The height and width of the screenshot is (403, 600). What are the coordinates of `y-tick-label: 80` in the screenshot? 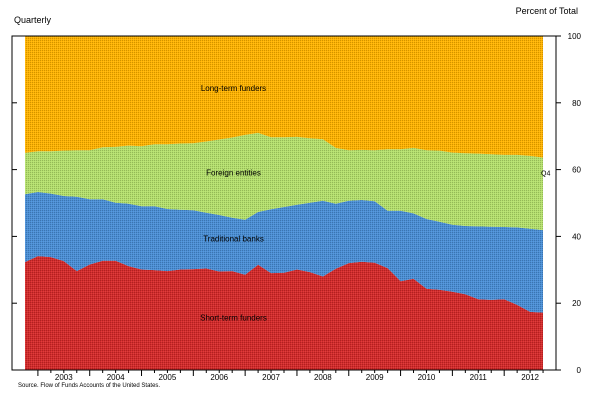 It's located at (576, 103).